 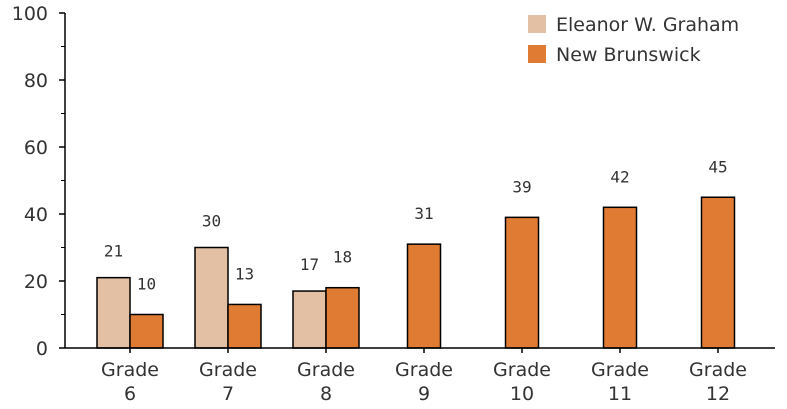 I want to click on y-tick-label-40: 40, so click(x=36, y=215).